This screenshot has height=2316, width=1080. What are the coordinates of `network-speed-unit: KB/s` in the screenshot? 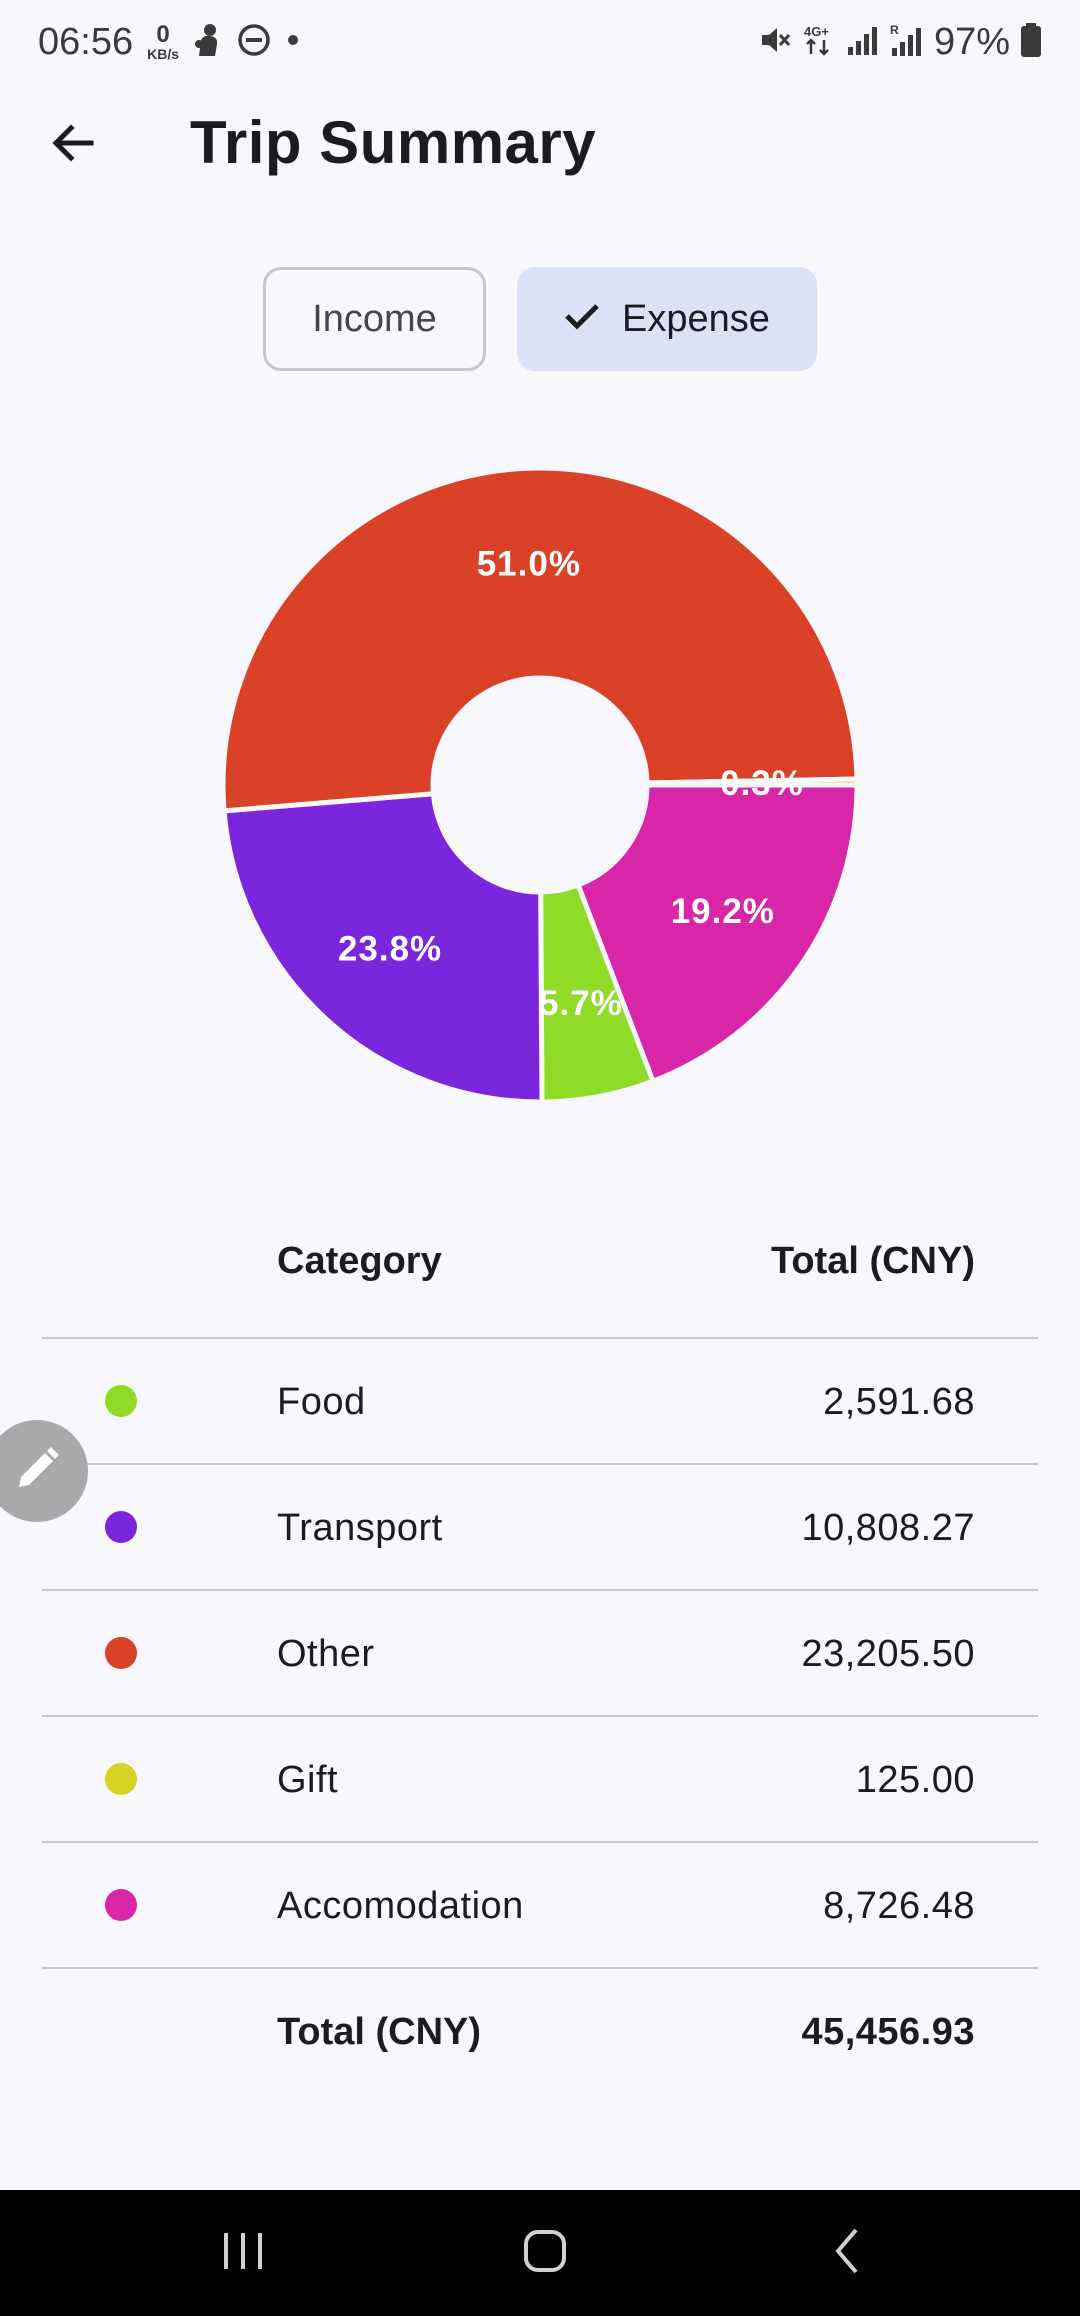 It's located at (163, 54).